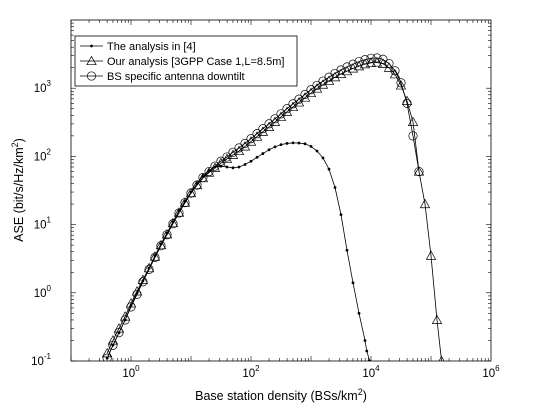  What do you see at coordinates (162, 77) in the screenshot?
I see `legend-item: BS specific antenna downtilt` at bounding box center [162, 77].